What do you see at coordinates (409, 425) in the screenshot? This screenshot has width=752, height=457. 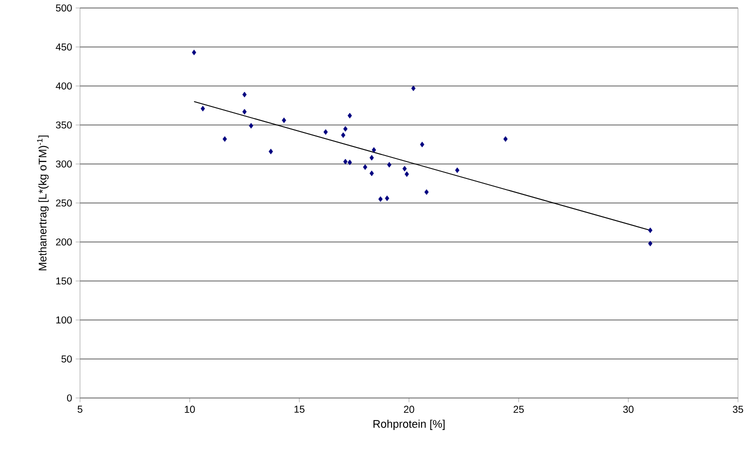 I see `x-axis-title: Rohprotein [%]` at bounding box center [409, 425].